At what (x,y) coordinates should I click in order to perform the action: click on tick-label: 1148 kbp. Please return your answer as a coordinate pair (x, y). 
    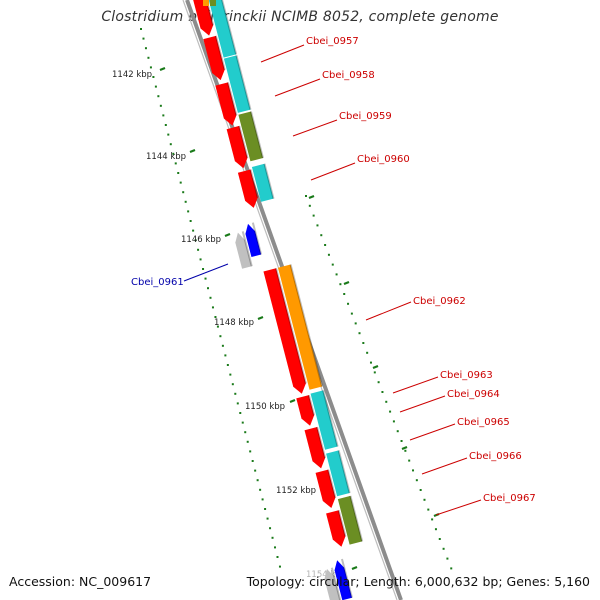
    Looking at the image, I should click on (234, 323).